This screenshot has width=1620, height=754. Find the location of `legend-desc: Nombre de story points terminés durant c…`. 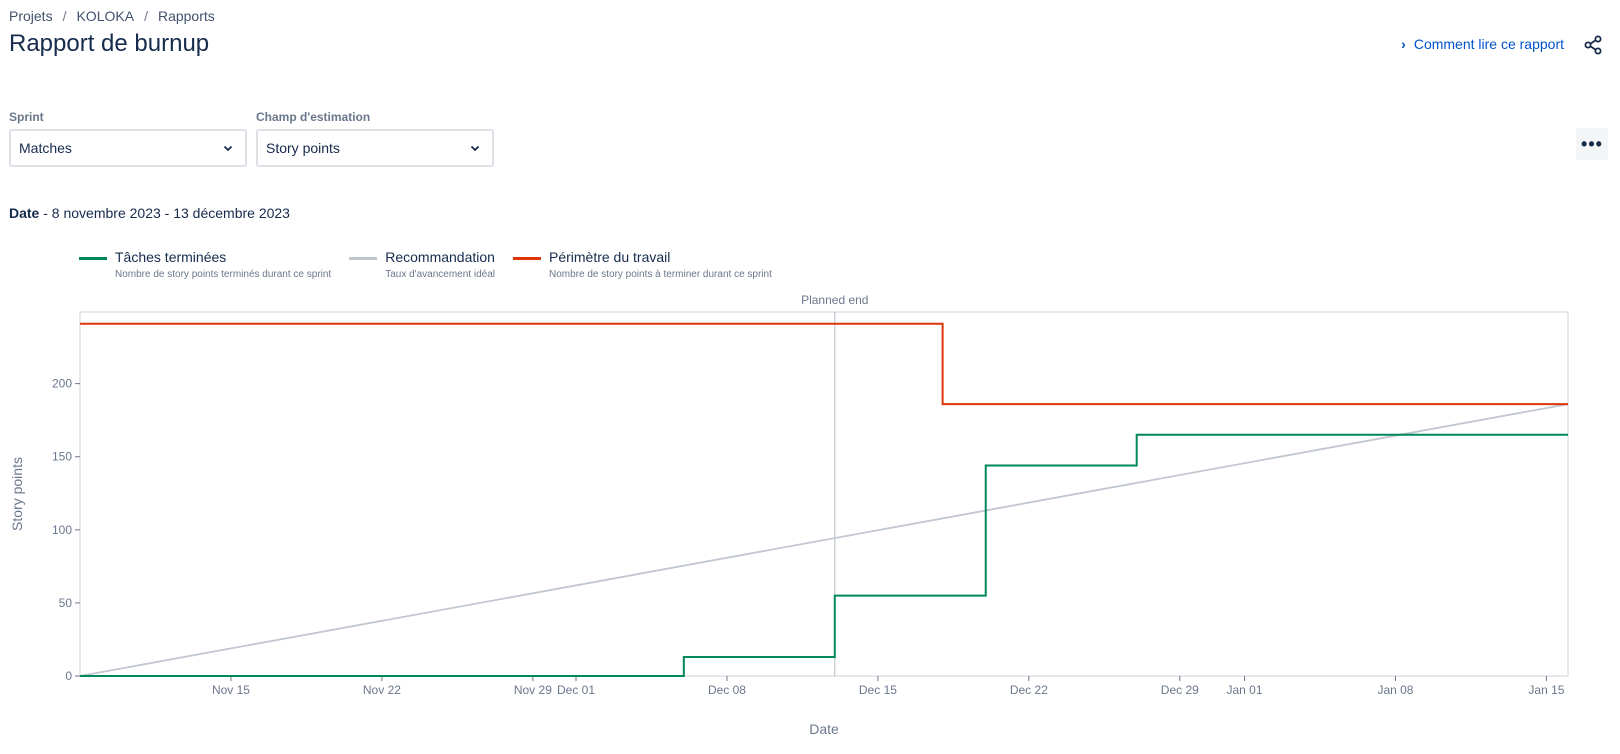

legend-desc: Nombre de story points terminés durant c… is located at coordinates (223, 274).